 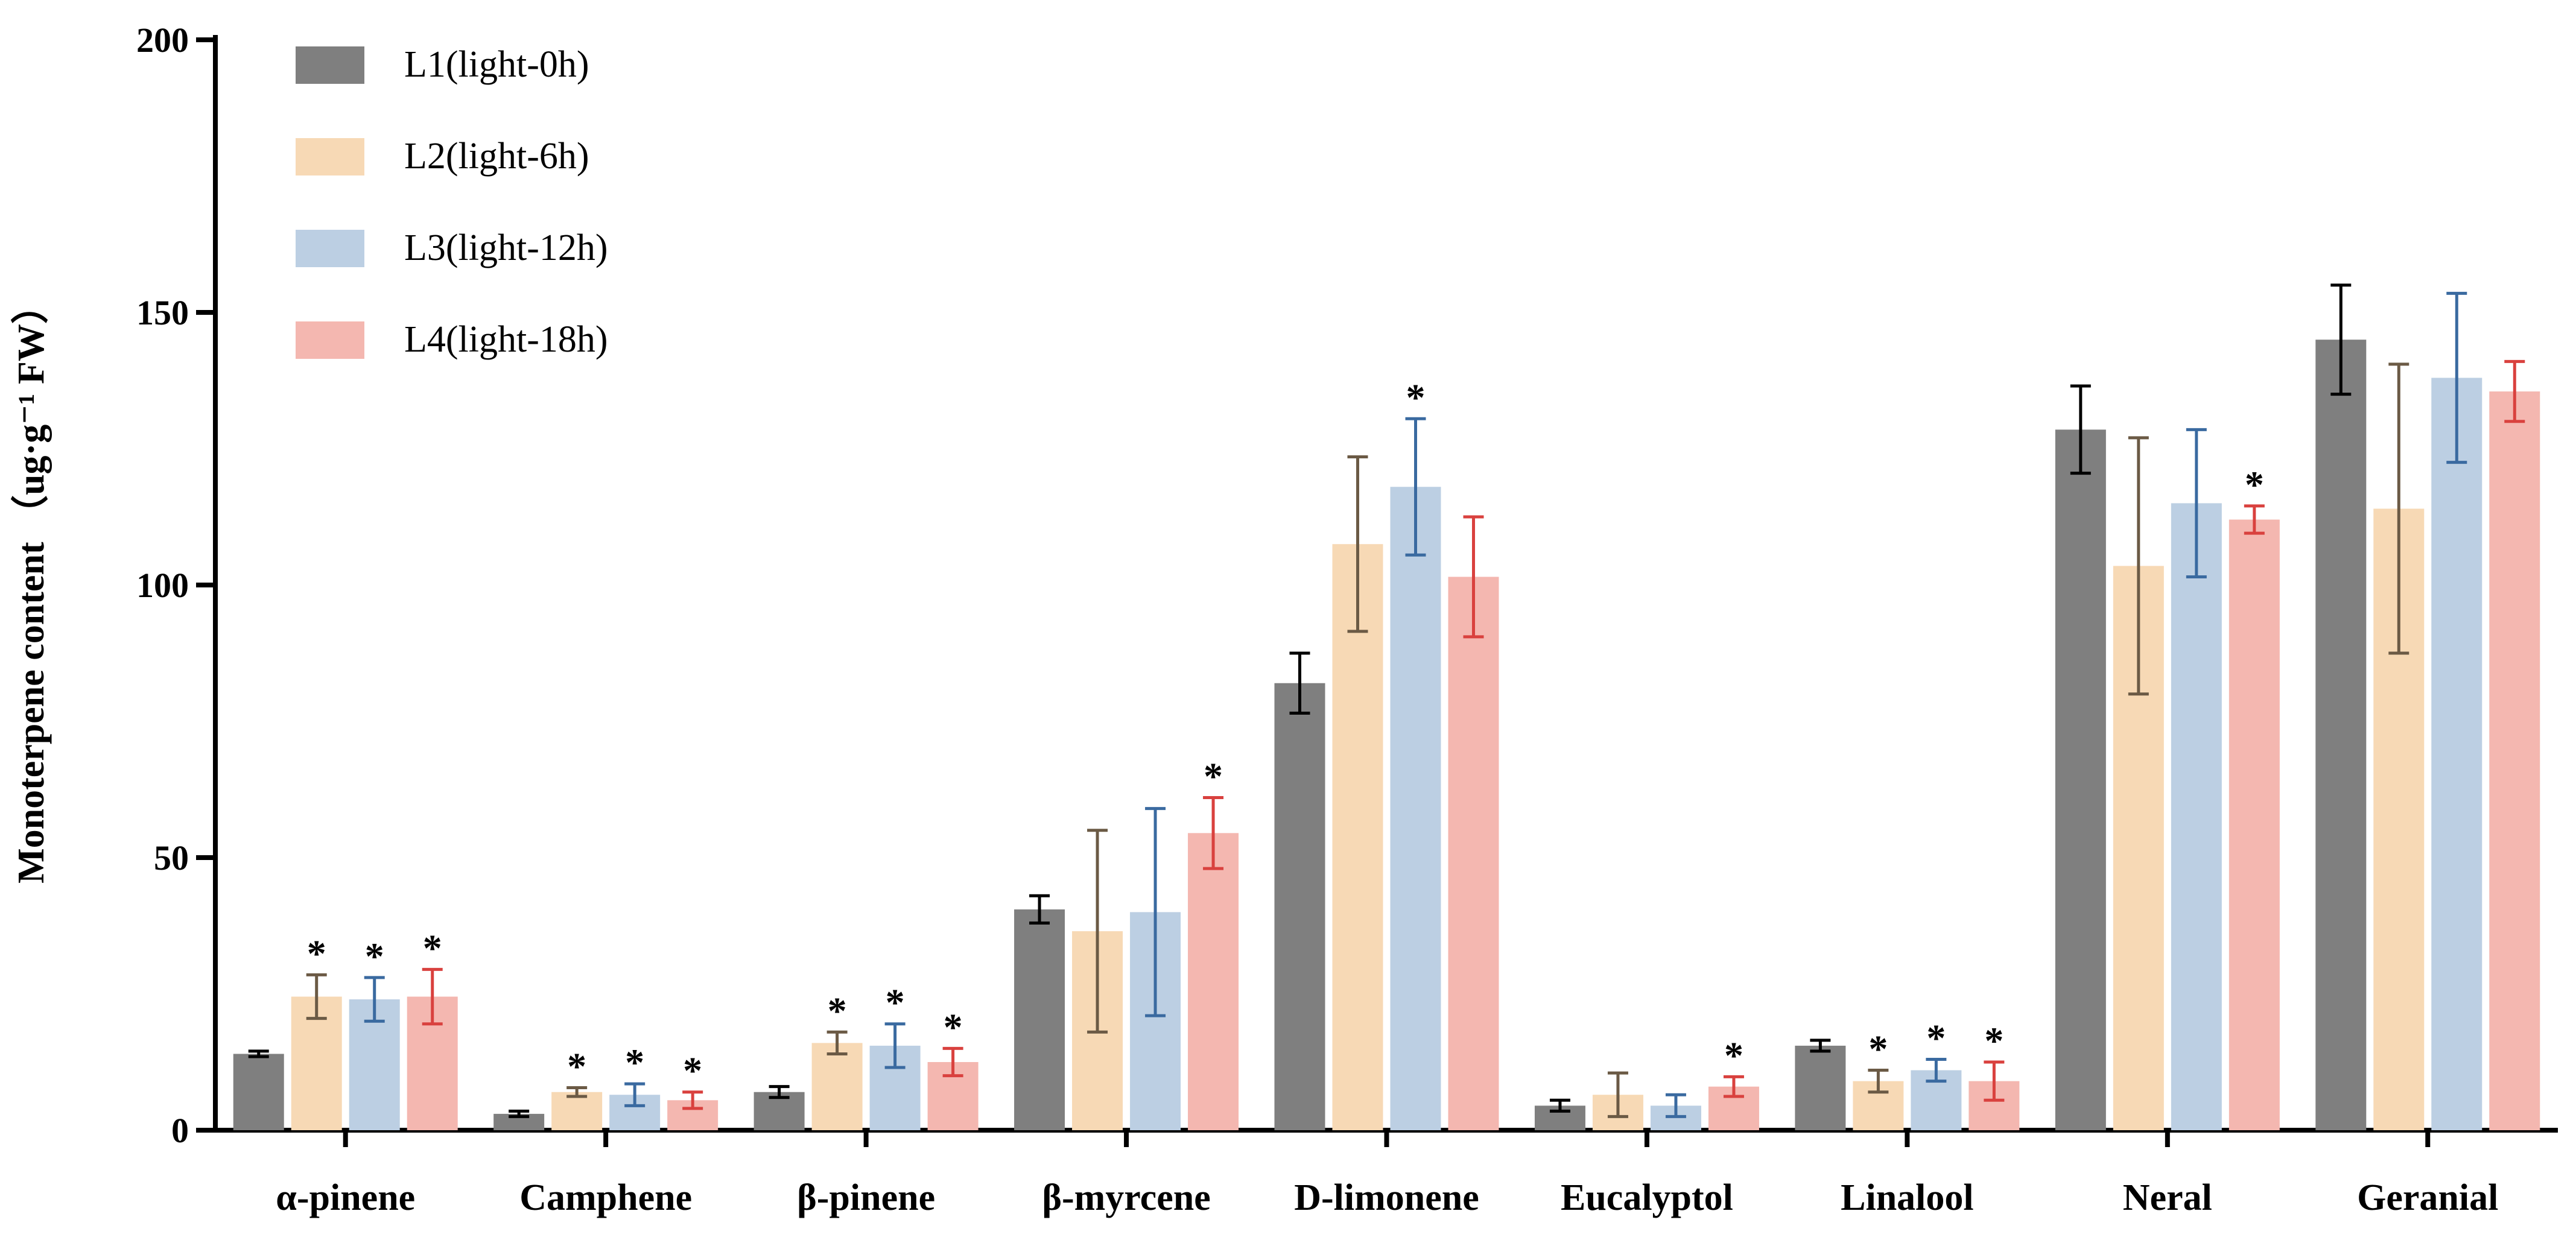 I want to click on x-tick-label: Eucalyptol, so click(x=1647, y=1197).